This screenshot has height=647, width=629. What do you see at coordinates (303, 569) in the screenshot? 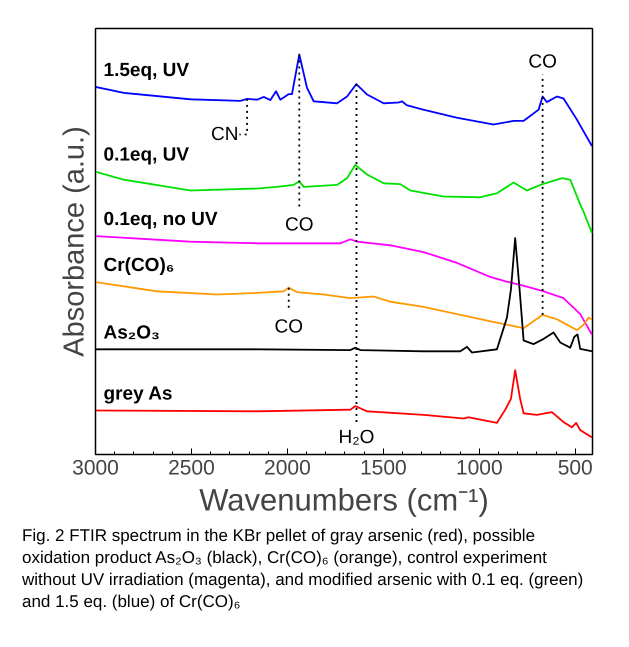
I see `caption: Fig. 2 FTIR spectrum in the KBr pellet of gray arsenic (red), possible oxidation product As₂O₃ (black), Cr(CO)₆ (orange), control experiment without UV irradiation (magenta), and modified arsenic with 0.1 eq. (green) and 1.5 eq. (blue) of Cr(CO)₆` at bounding box center [303, 569].